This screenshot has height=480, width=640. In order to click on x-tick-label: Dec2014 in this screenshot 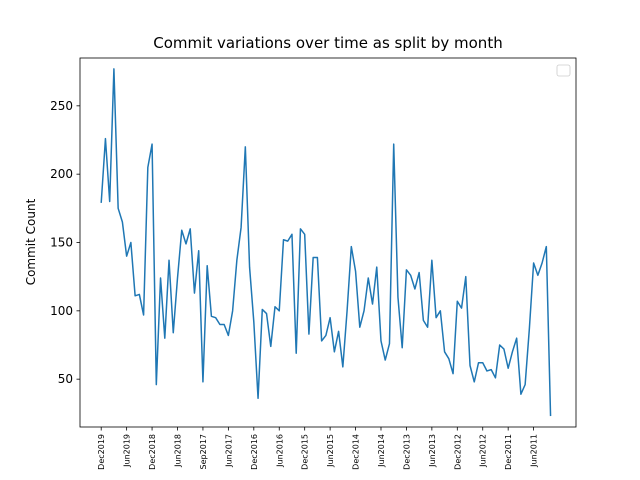, I will do `click(356, 452)`.